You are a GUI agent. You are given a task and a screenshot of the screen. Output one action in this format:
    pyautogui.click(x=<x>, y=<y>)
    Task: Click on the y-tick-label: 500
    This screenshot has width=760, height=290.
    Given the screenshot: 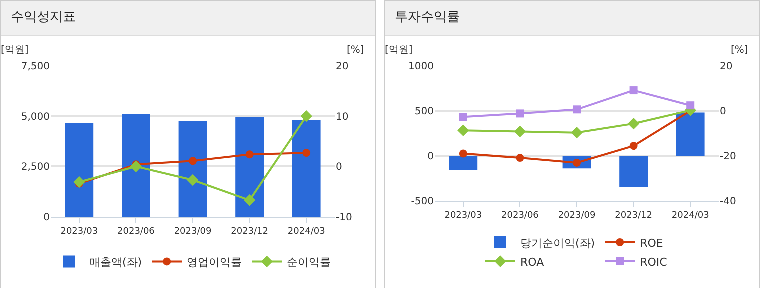 What is the action you would take?
    pyautogui.click(x=424, y=112)
    